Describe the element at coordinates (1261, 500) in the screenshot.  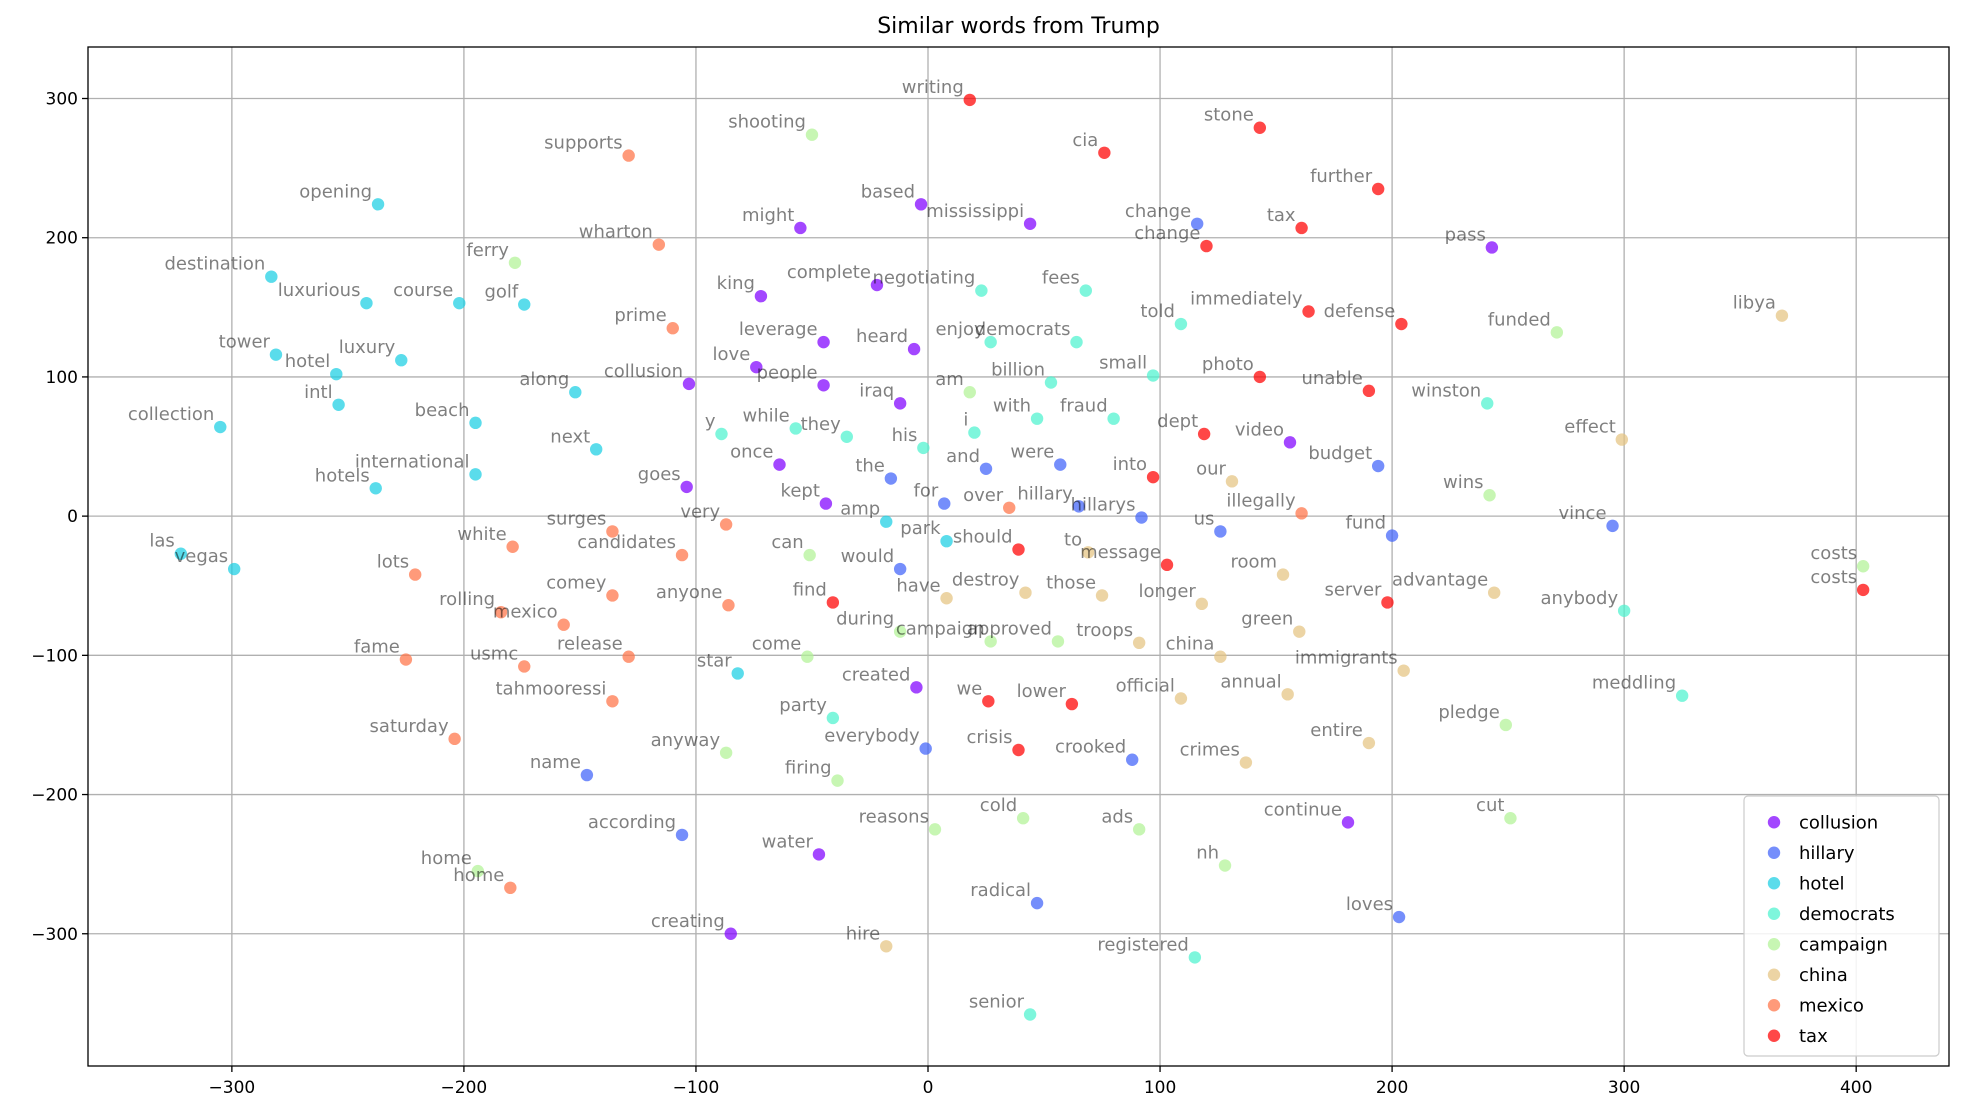
I see `point-label: illegally` at that location.